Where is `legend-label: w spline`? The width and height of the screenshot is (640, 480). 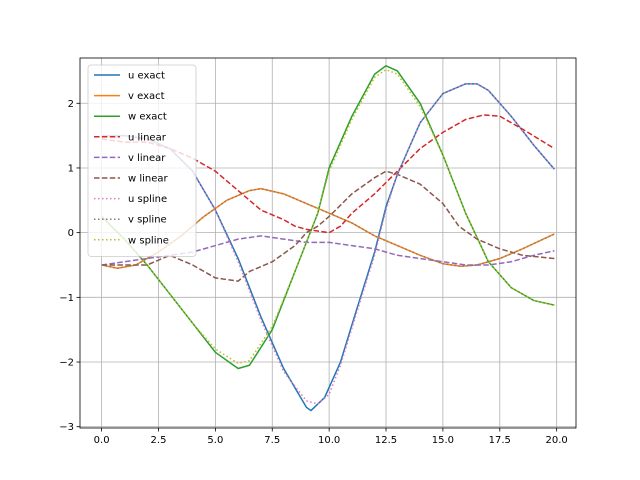
legend-label: w spline is located at coordinates (148, 240).